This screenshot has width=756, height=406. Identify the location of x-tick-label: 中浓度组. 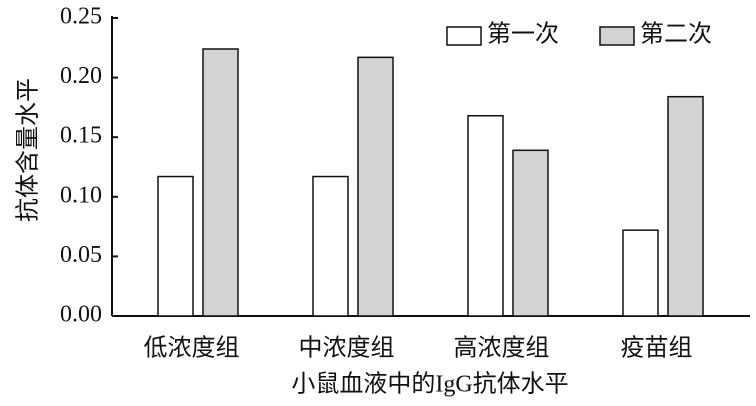
(347, 348).